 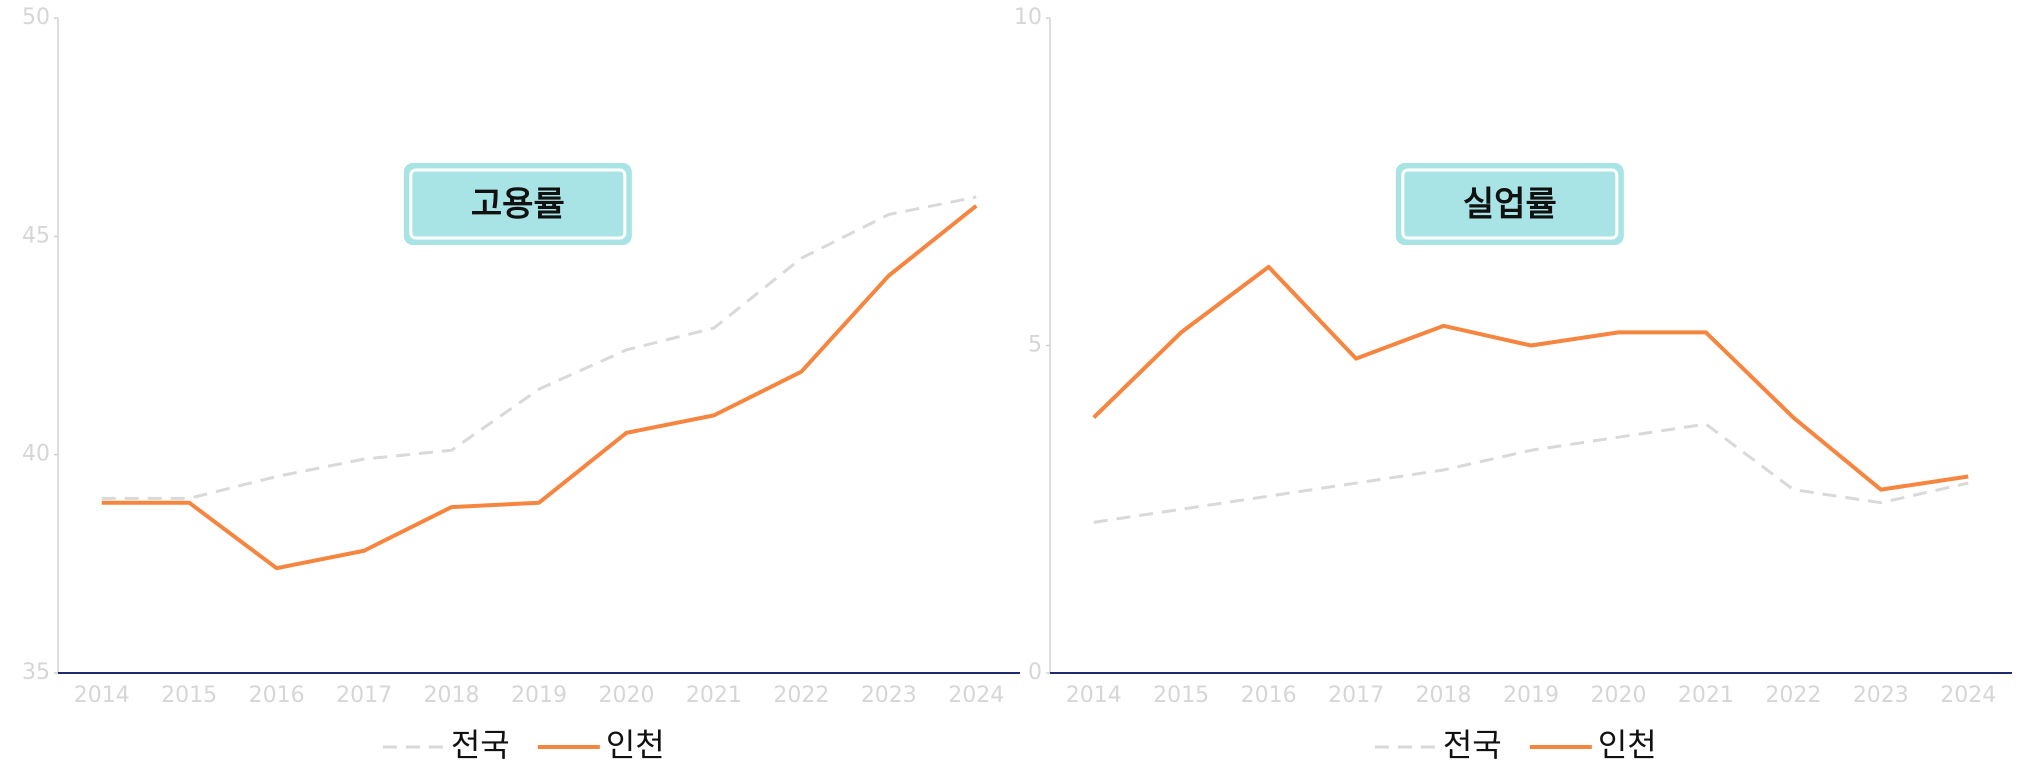 What do you see at coordinates (1035, 345) in the screenshot?
I see `y-tick-label: 5` at bounding box center [1035, 345].